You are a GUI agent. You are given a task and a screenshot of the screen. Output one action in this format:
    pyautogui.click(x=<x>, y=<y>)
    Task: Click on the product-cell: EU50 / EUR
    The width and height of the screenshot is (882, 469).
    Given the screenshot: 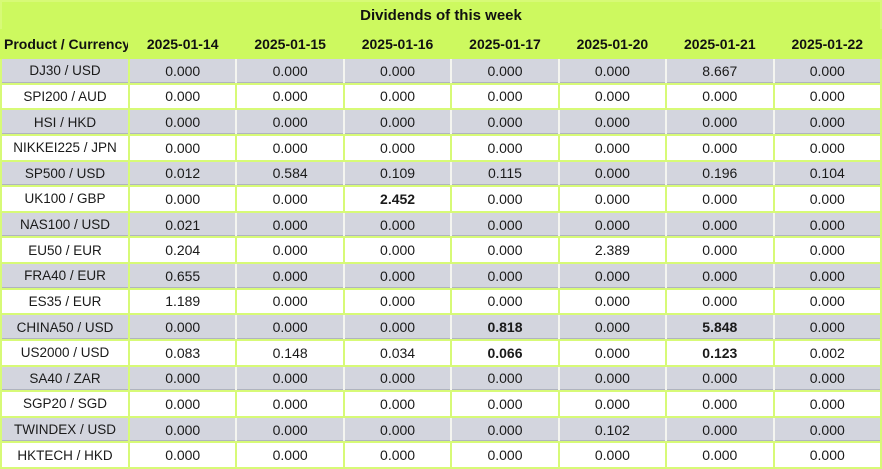 What is the action you would take?
    pyautogui.click(x=65, y=250)
    